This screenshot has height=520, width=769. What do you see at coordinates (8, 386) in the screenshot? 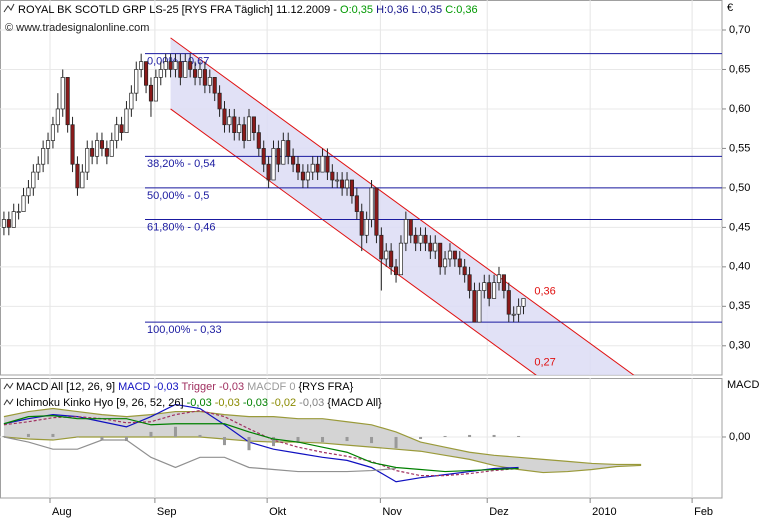
I see `legend-icon` at bounding box center [8, 386].